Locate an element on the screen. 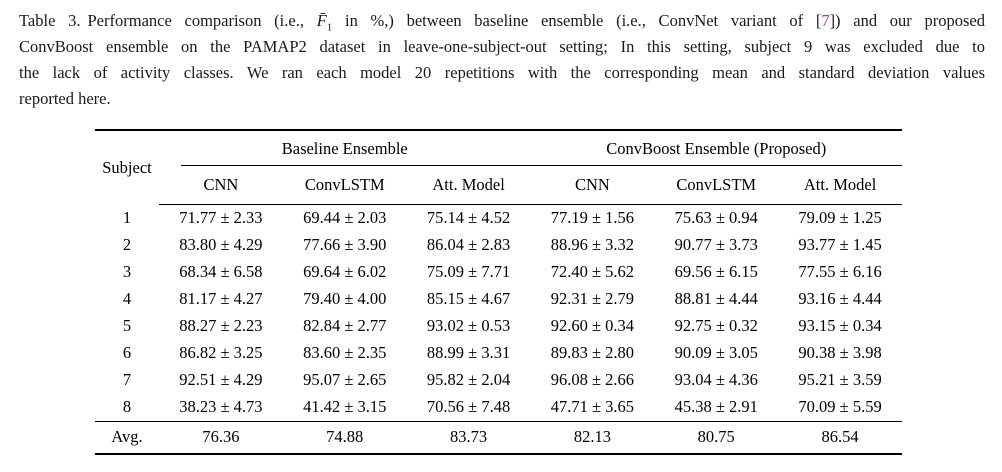 The width and height of the screenshot is (1002, 472). caption-text-3: ]) and our proposed is located at coordinates (907, 20).